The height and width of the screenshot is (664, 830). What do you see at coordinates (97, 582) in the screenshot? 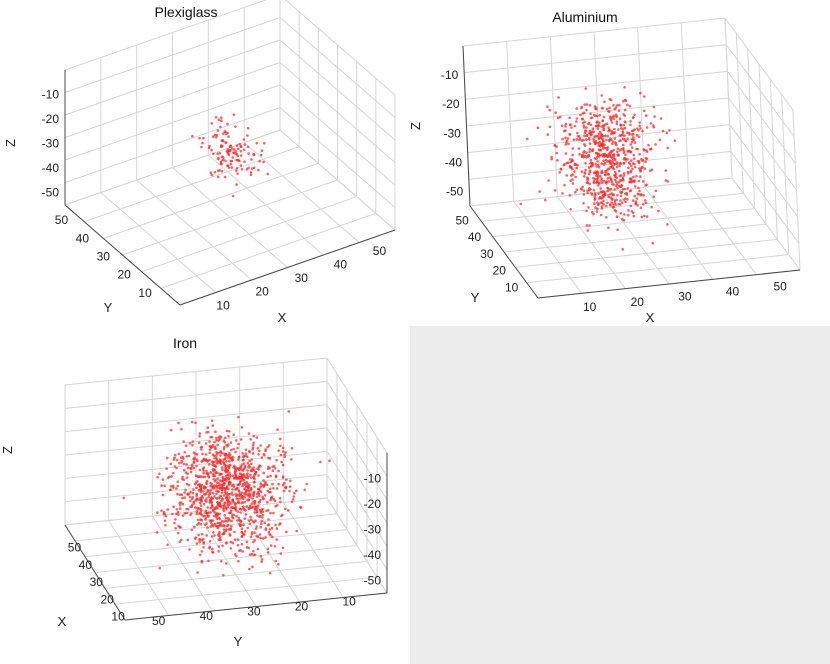
I see `x-tick-label: 30` at bounding box center [97, 582].